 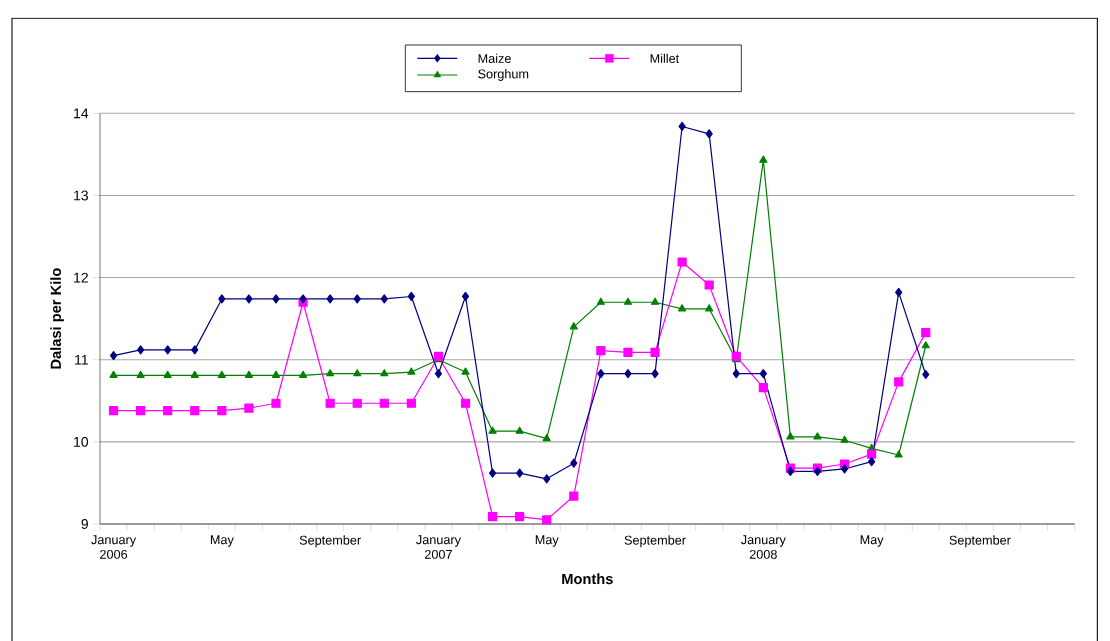 What do you see at coordinates (84, 524) in the screenshot?
I see `y-tick-label: 9` at bounding box center [84, 524].